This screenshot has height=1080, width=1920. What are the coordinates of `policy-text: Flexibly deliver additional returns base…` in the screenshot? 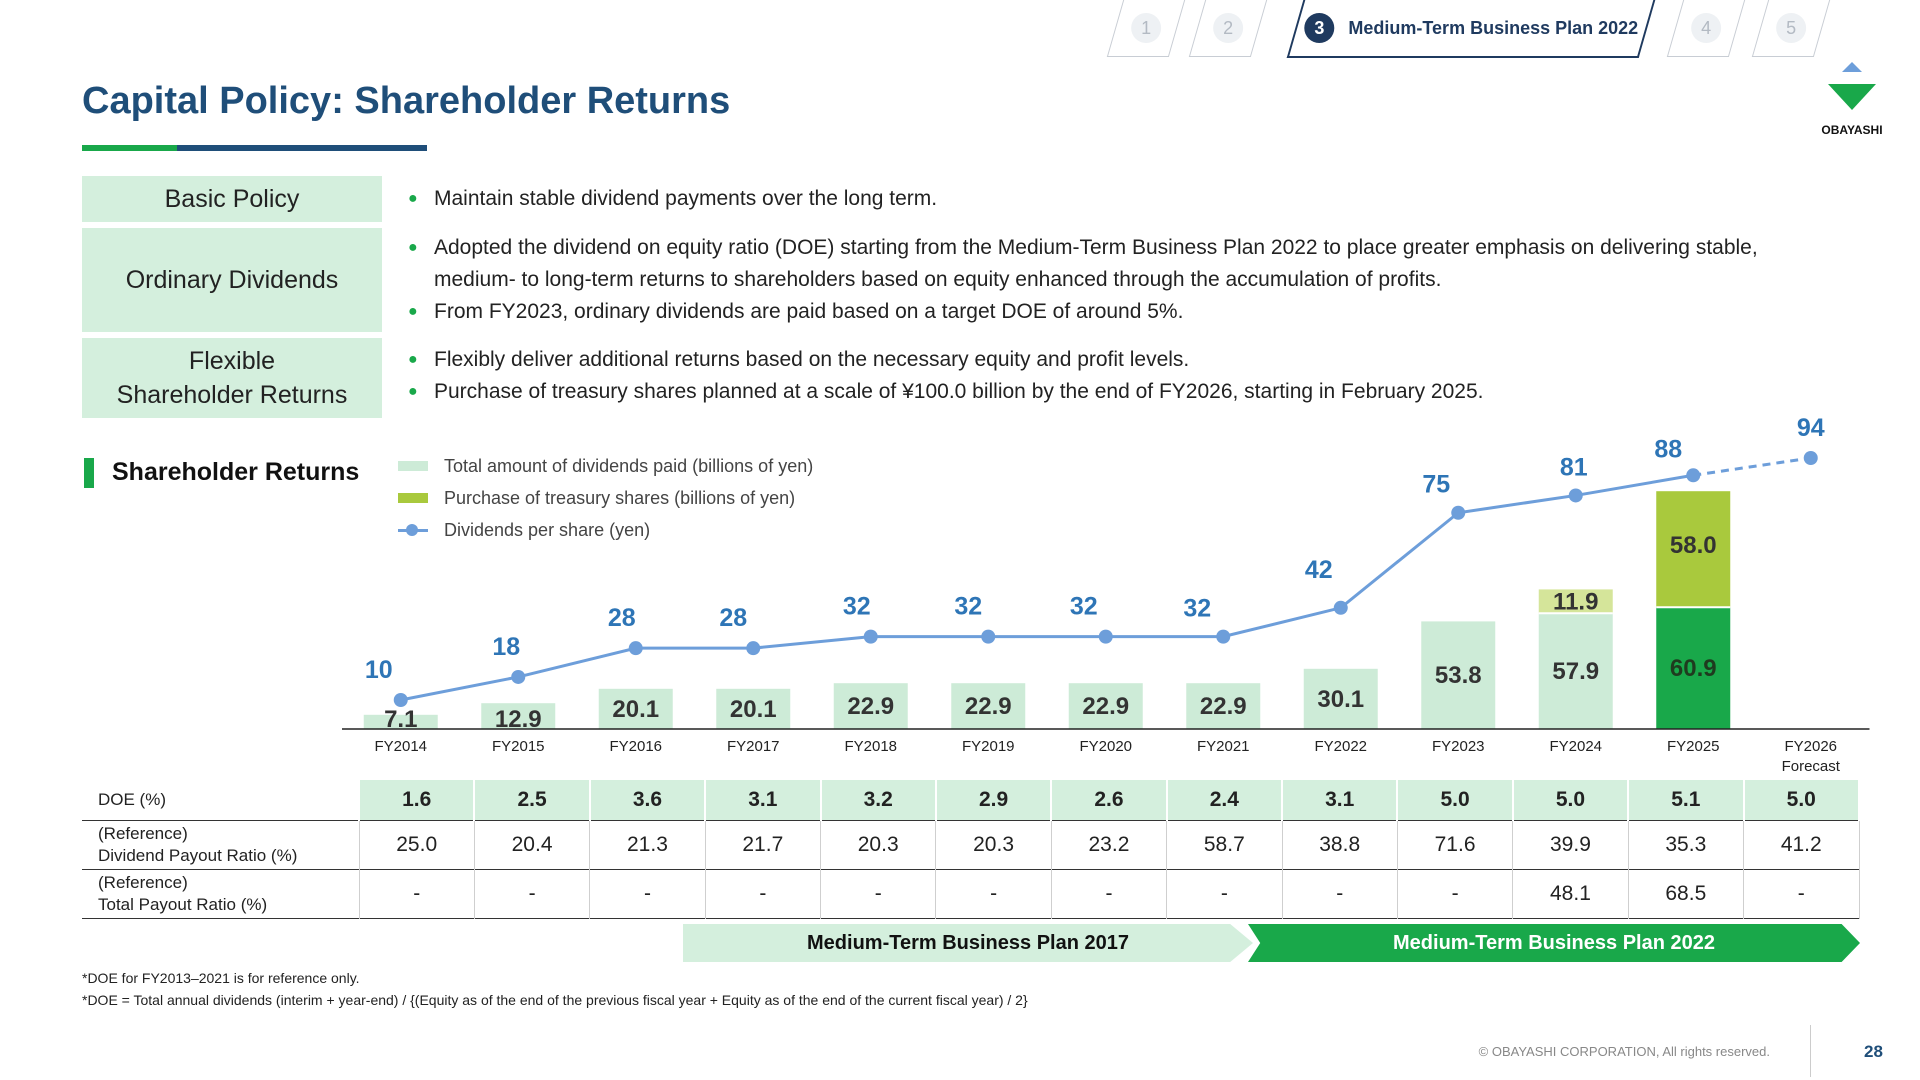 It's located at (812, 359).